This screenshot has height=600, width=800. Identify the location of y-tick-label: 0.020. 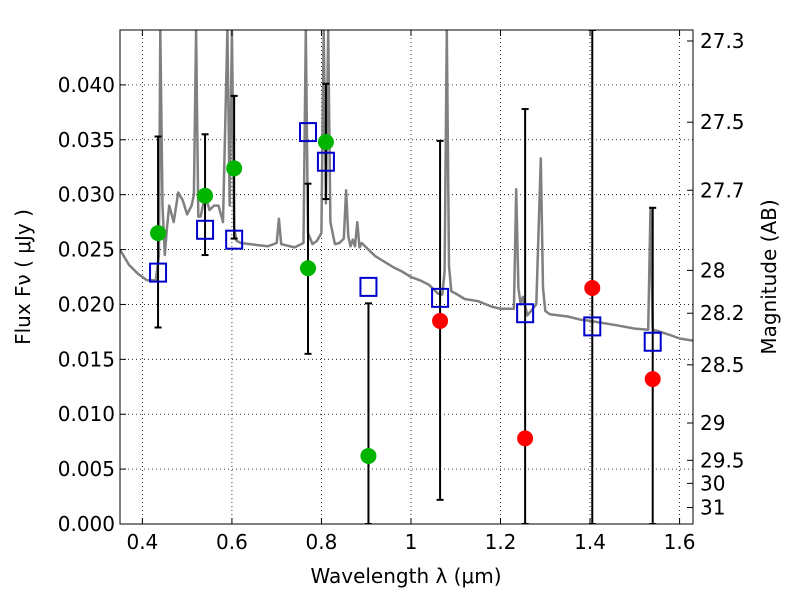
(86, 304).